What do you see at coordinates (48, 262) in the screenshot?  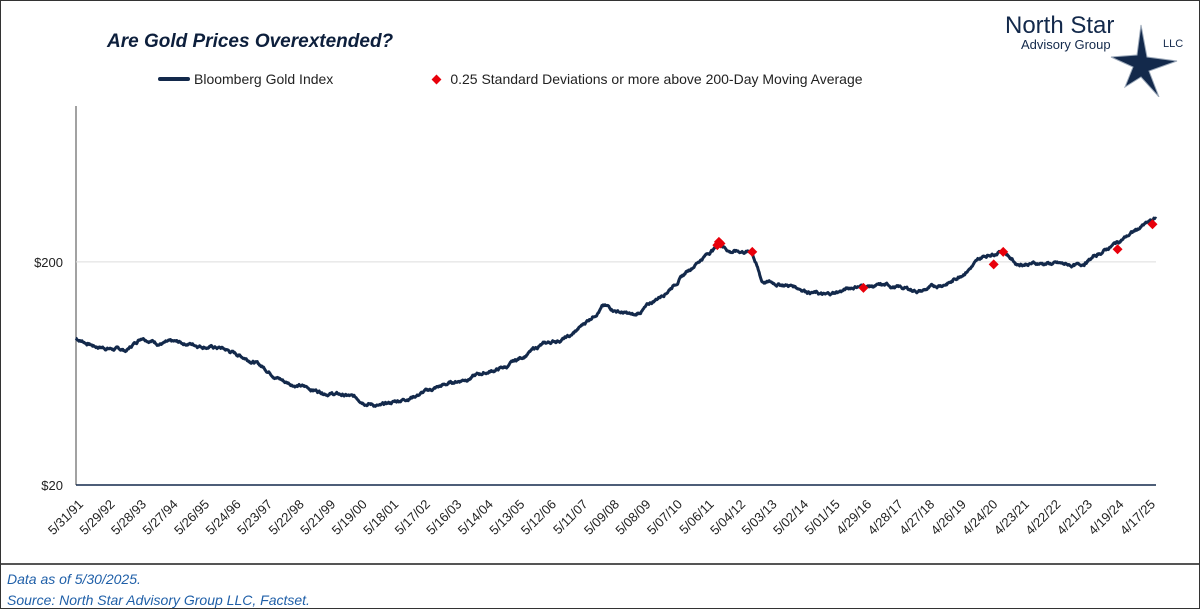 I see `y-tick-label: $200` at bounding box center [48, 262].